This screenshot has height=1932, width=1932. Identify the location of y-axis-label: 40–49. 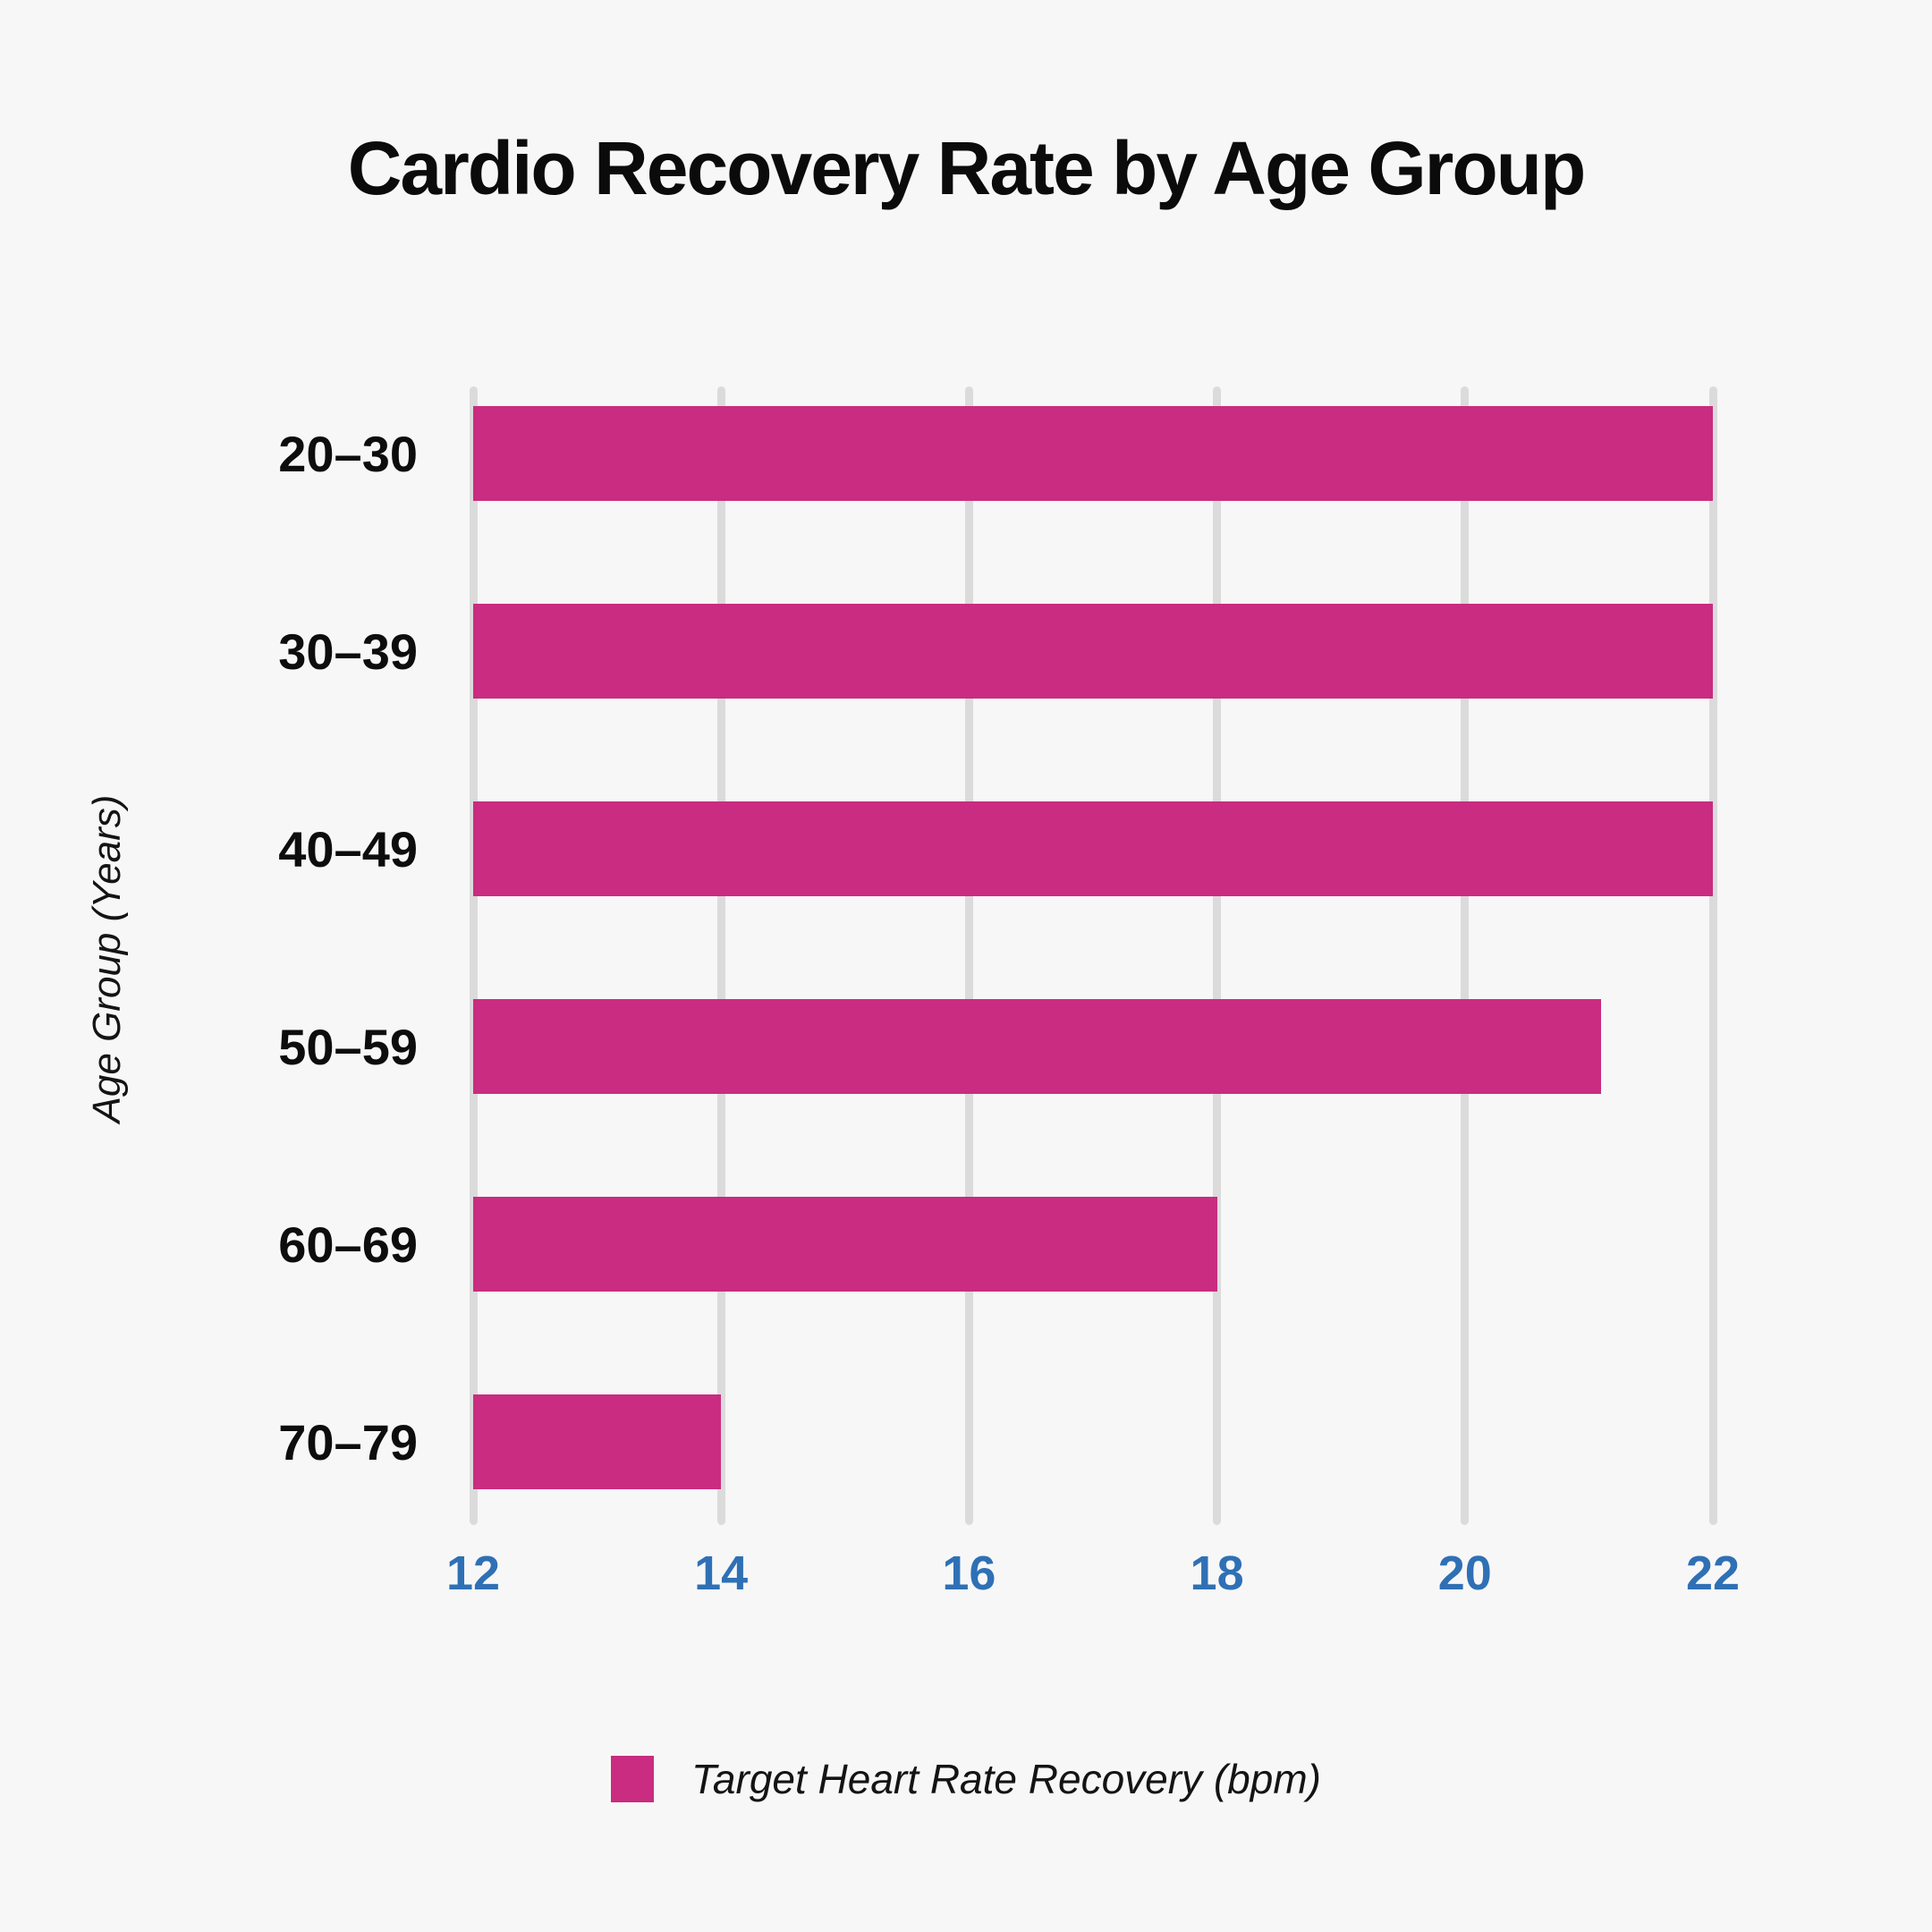
(348, 848).